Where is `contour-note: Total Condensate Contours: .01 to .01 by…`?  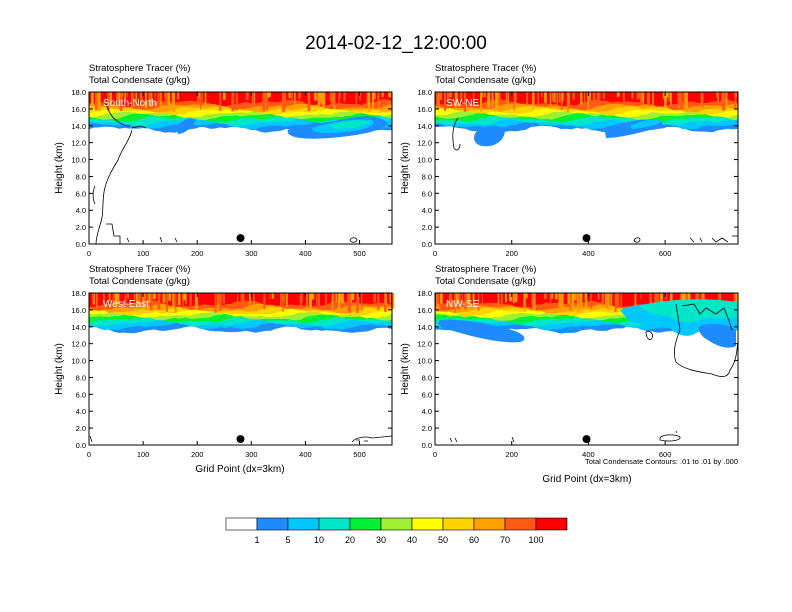
contour-note: Total Condensate Contours: .01 to .01 by… is located at coordinates (661, 461).